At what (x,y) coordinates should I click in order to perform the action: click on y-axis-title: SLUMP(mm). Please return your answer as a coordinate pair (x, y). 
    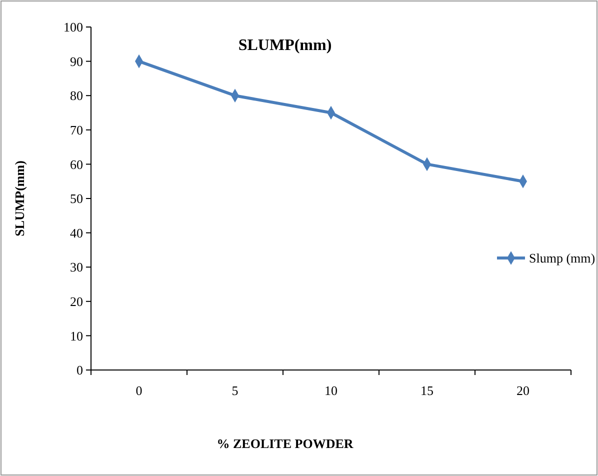
    Looking at the image, I should click on (19, 198).